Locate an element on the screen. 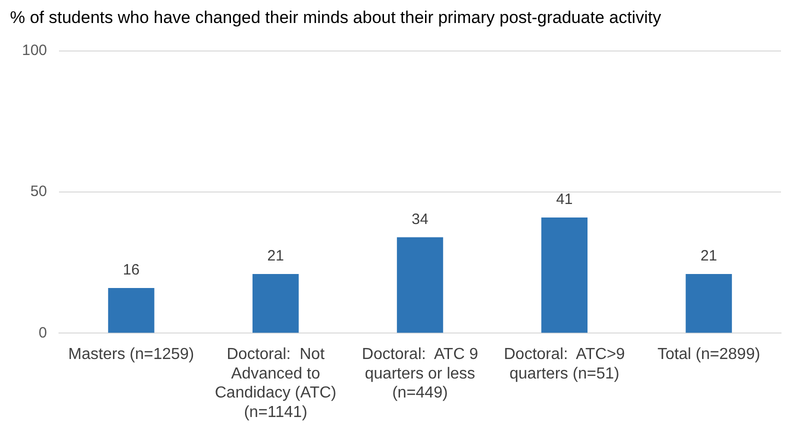 This screenshot has width=791, height=434. x-tick-label: Masters (n=1259) is located at coordinates (131, 355).